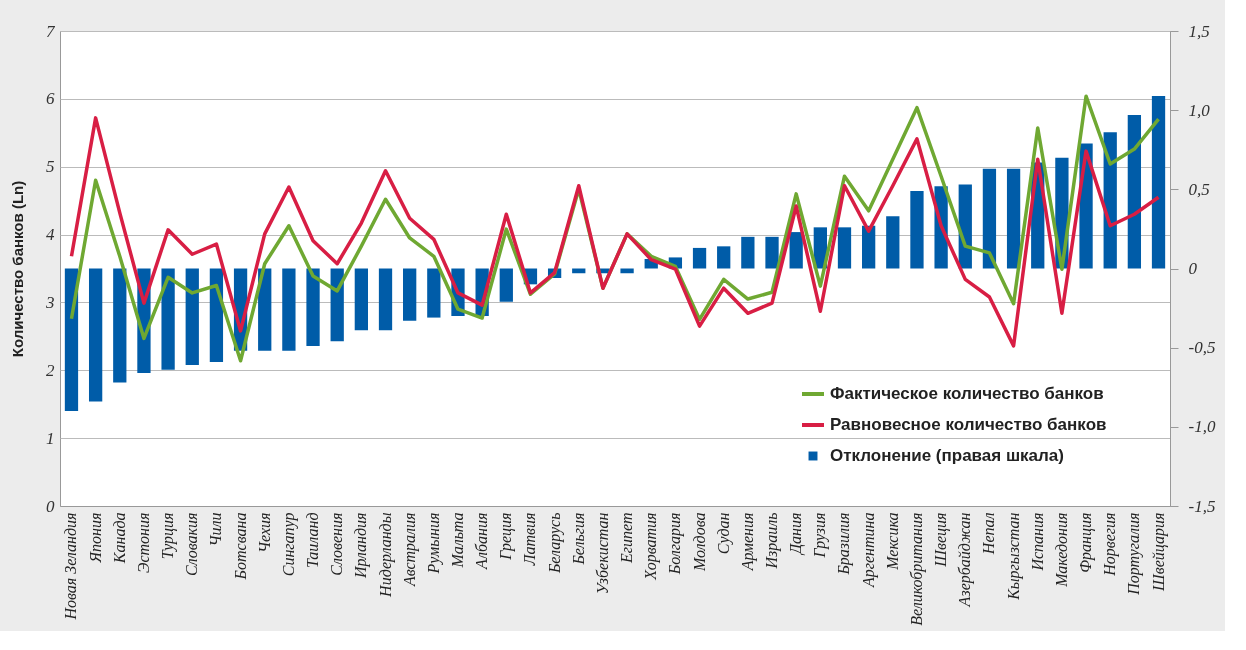  What do you see at coordinates (941, 540) in the screenshot?
I see `x-tick-label: Швеция` at bounding box center [941, 540].